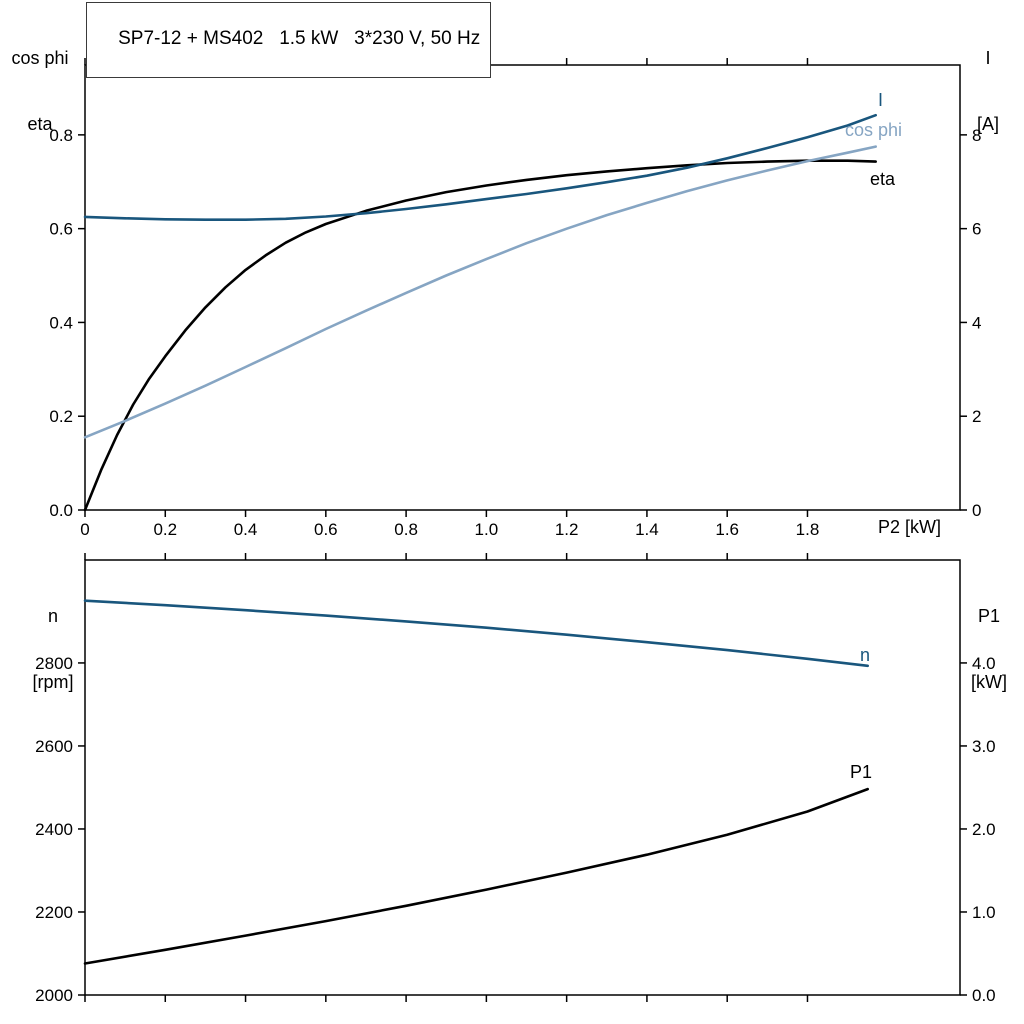 The image size is (1024, 1024). I want to click on curve-label-eta: eta, so click(883, 179).